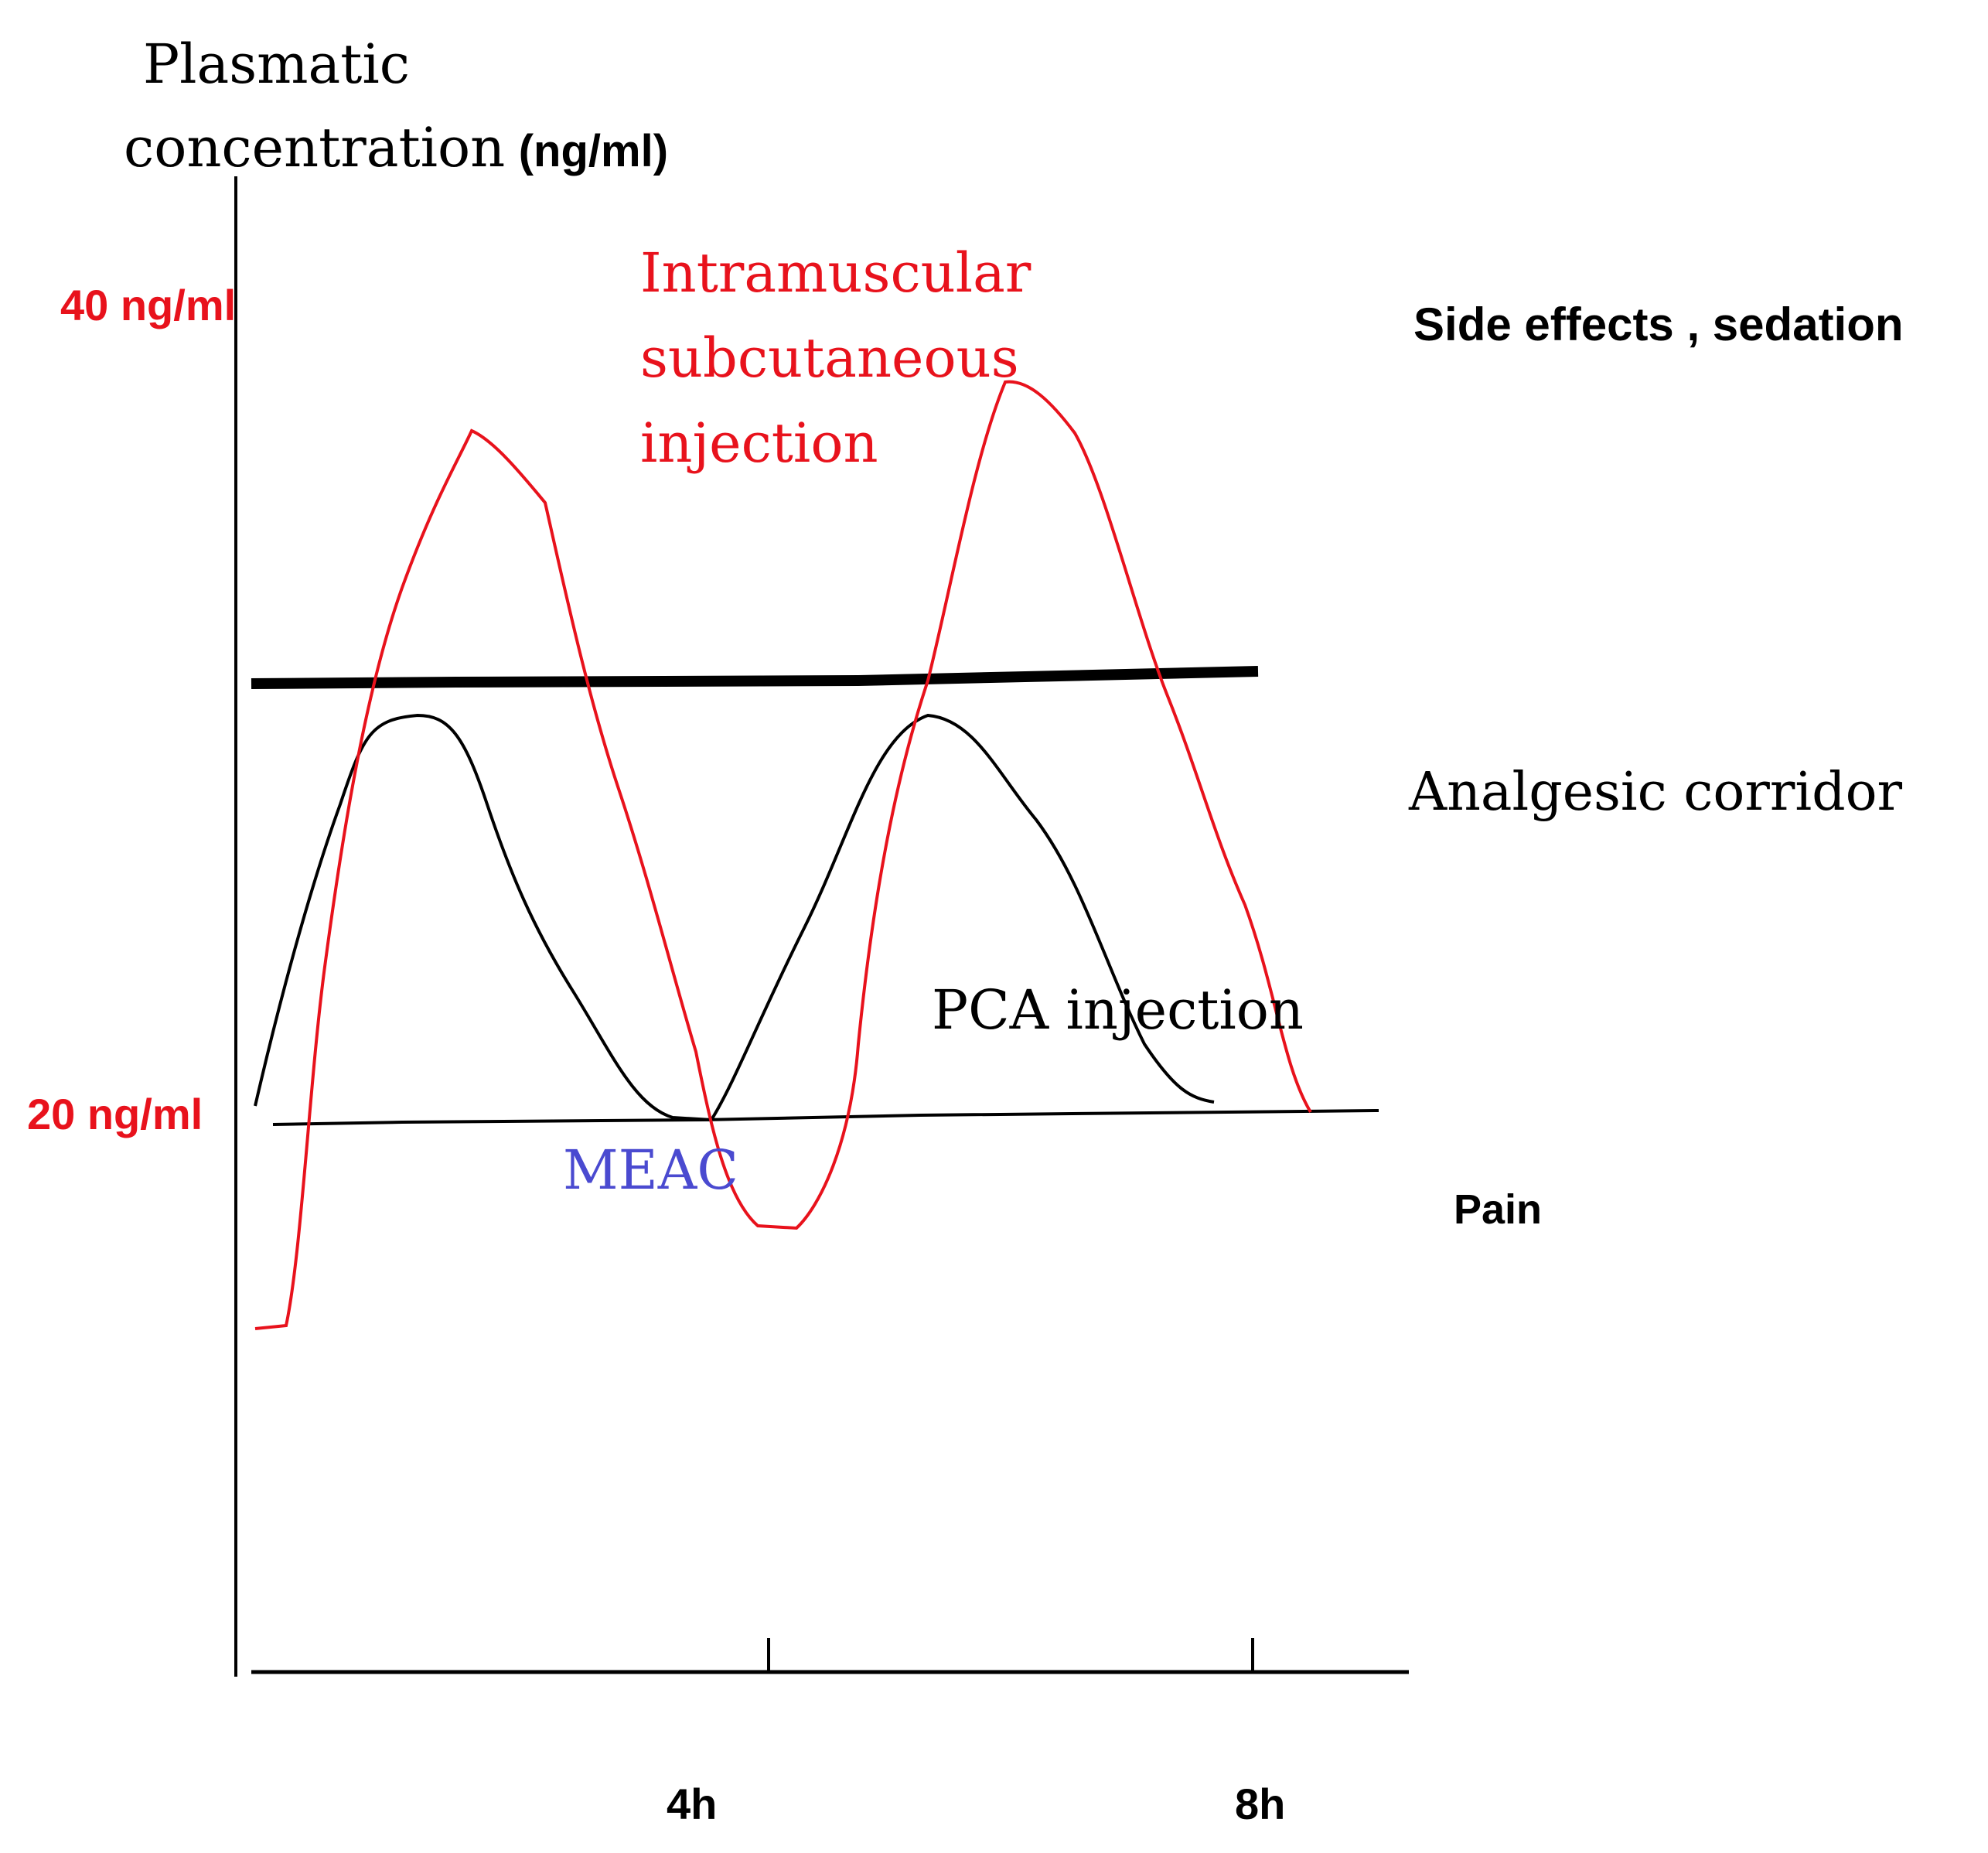 This screenshot has width=1988, height=1853. I want to click on pca-curve, so click(734, 917).